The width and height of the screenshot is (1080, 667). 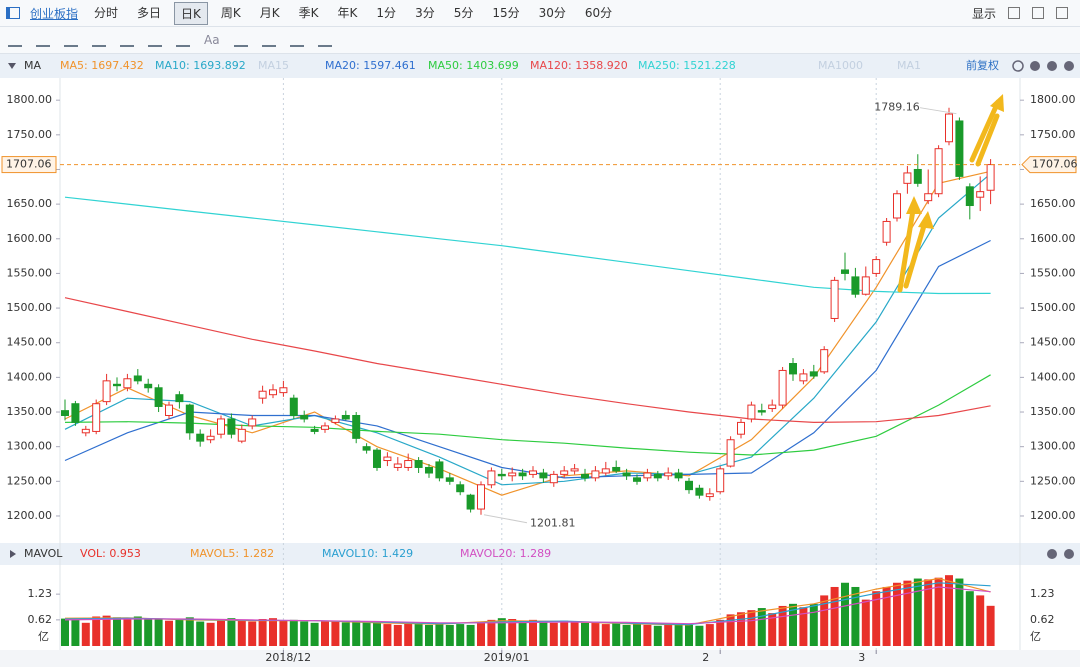 What do you see at coordinates (149, 12) in the screenshot?
I see `period-button: 多日` at bounding box center [149, 12].